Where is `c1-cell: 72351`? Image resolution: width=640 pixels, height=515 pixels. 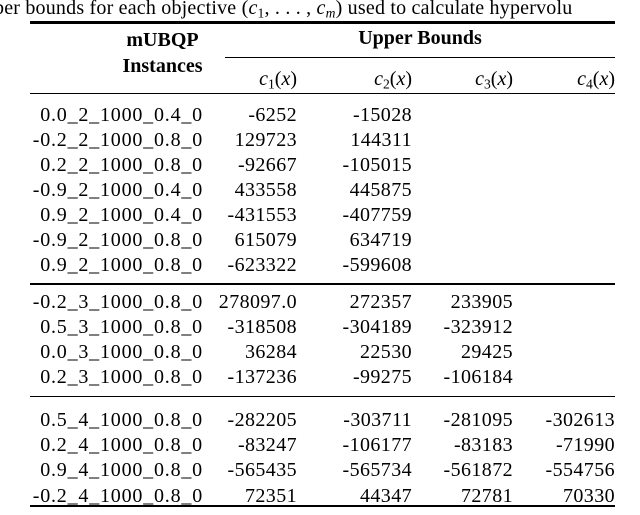
c1-cell: 72351 is located at coordinates (271, 496).